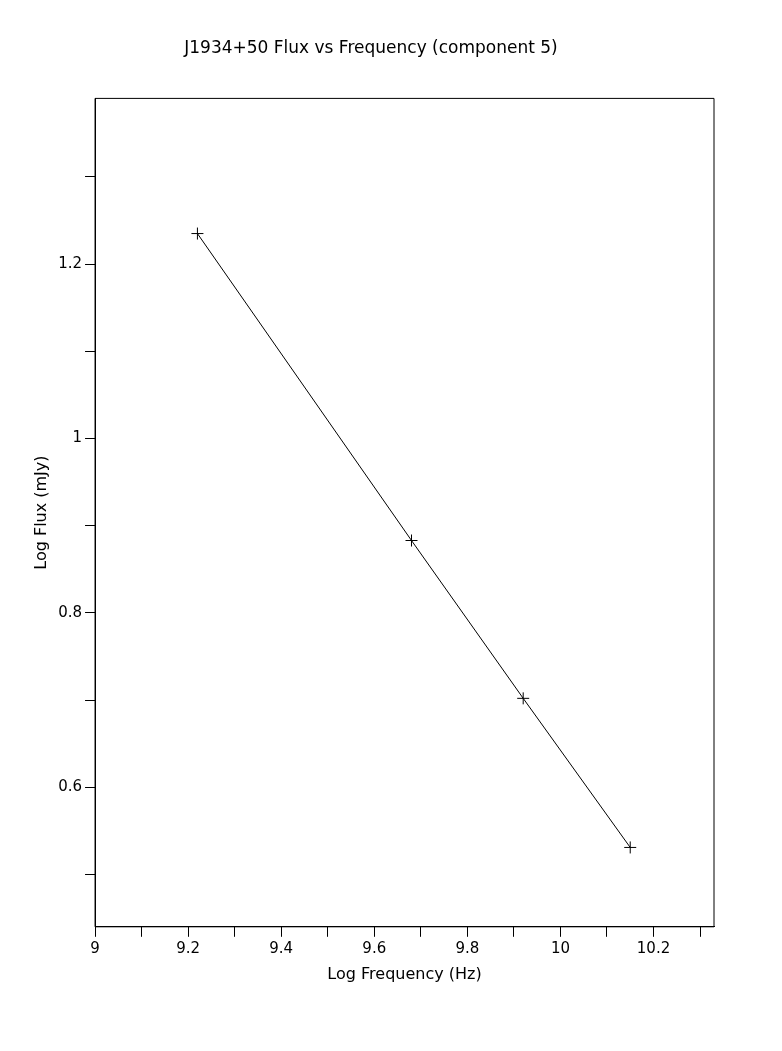  Describe the element at coordinates (95, 947) in the screenshot. I see `x-tick-label: 9` at that location.